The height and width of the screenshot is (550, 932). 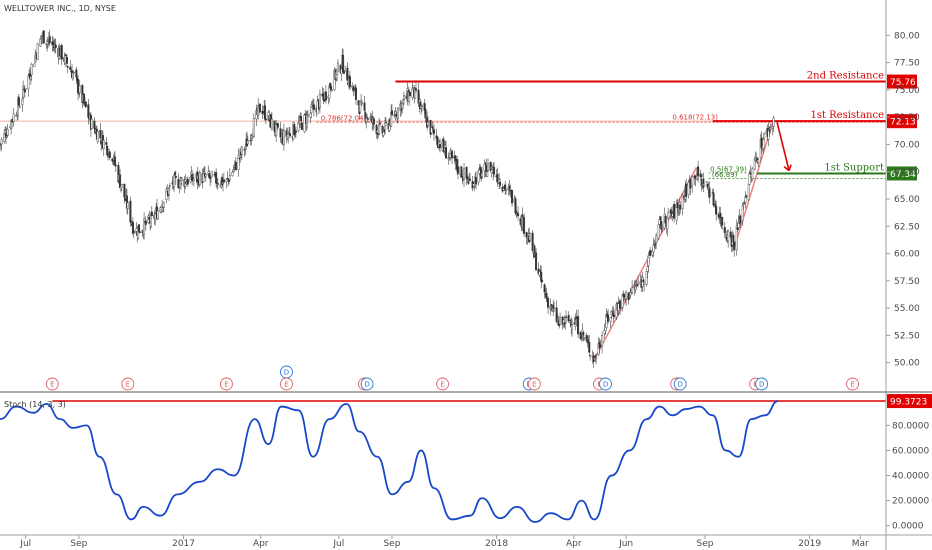 What do you see at coordinates (910, 502) in the screenshot?
I see `stoch-tick-label: 20.0000` at bounding box center [910, 502].